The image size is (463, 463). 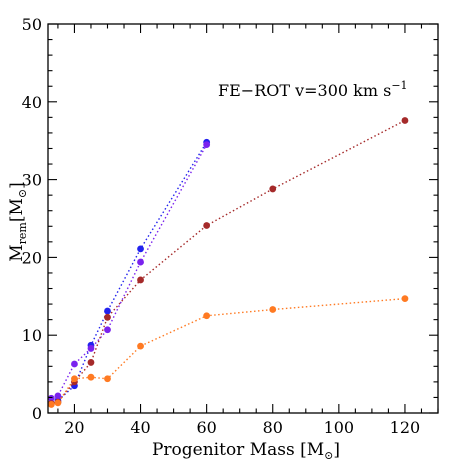 What do you see at coordinates (74, 427) in the screenshot?
I see `x-tick-label: 20` at bounding box center [74, 427].